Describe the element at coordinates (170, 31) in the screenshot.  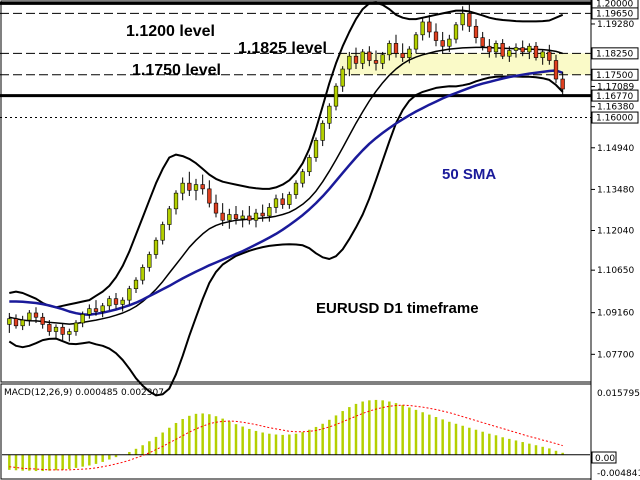
I see `level-1200-label: 1.1200 level` at that location.